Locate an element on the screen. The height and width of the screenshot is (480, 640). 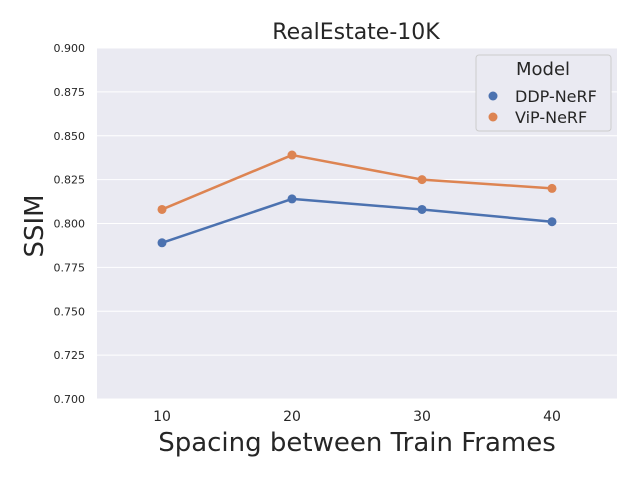
y-axis-label: SSIM is located at coordinates (35, 225).